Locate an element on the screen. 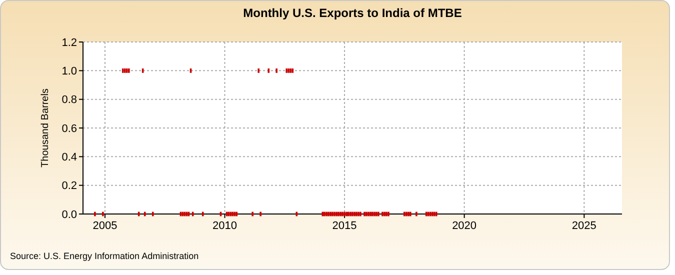 The image size is (675, 275). y-axis-title: Thousand Barrels is located at coordinates (45, 128).